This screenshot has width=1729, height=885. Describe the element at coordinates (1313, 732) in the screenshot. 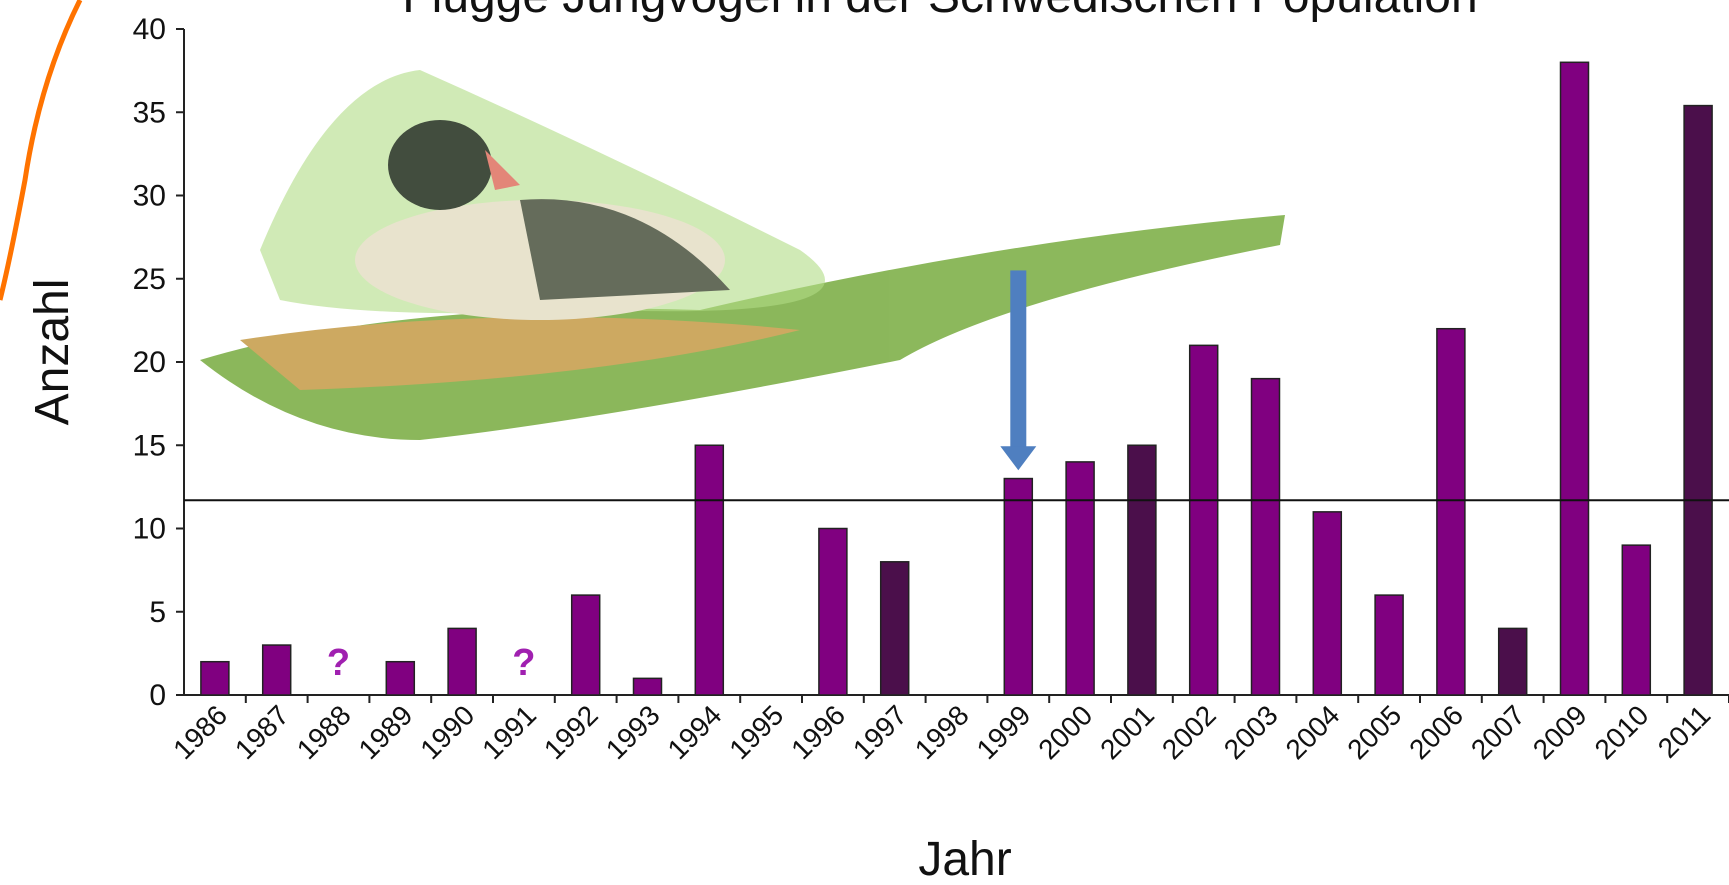

I see `x-tick-label: 2004` at that location.